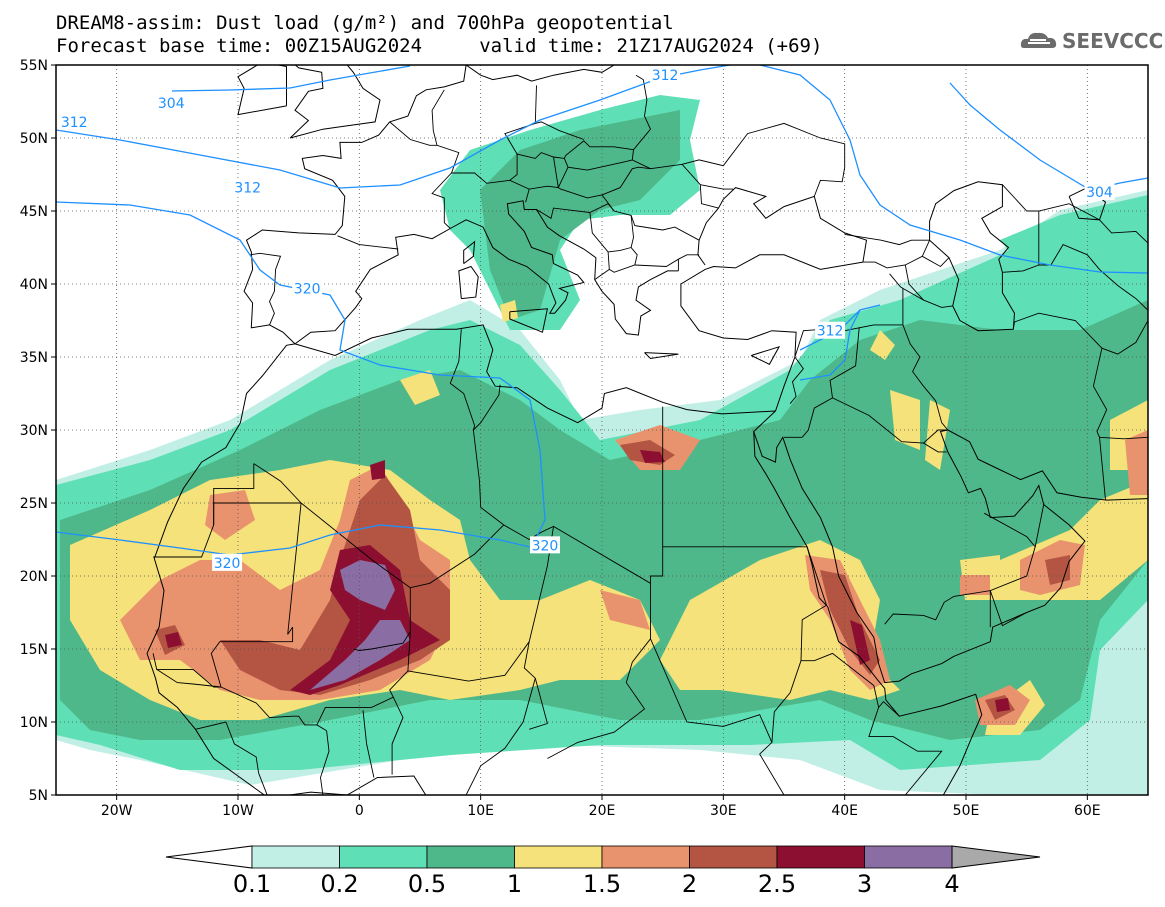  What do you see at coordinates (209, 857) in the screenshot?
I see `colorbar-under-triangle` at bounding box center [209, 857].